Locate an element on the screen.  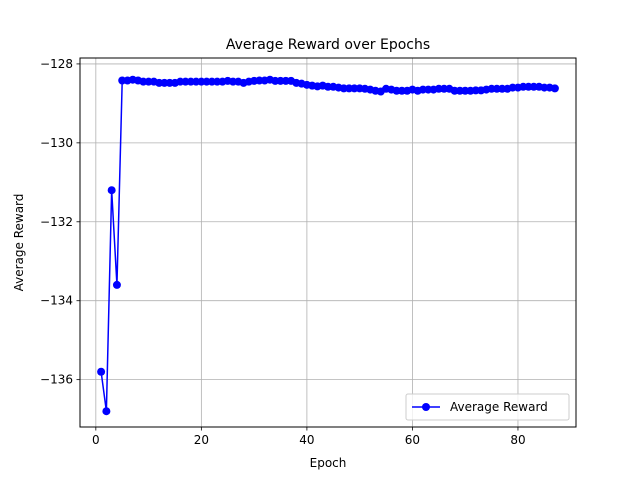
y-tick-label: −132 is located at coordinates (56, 222).